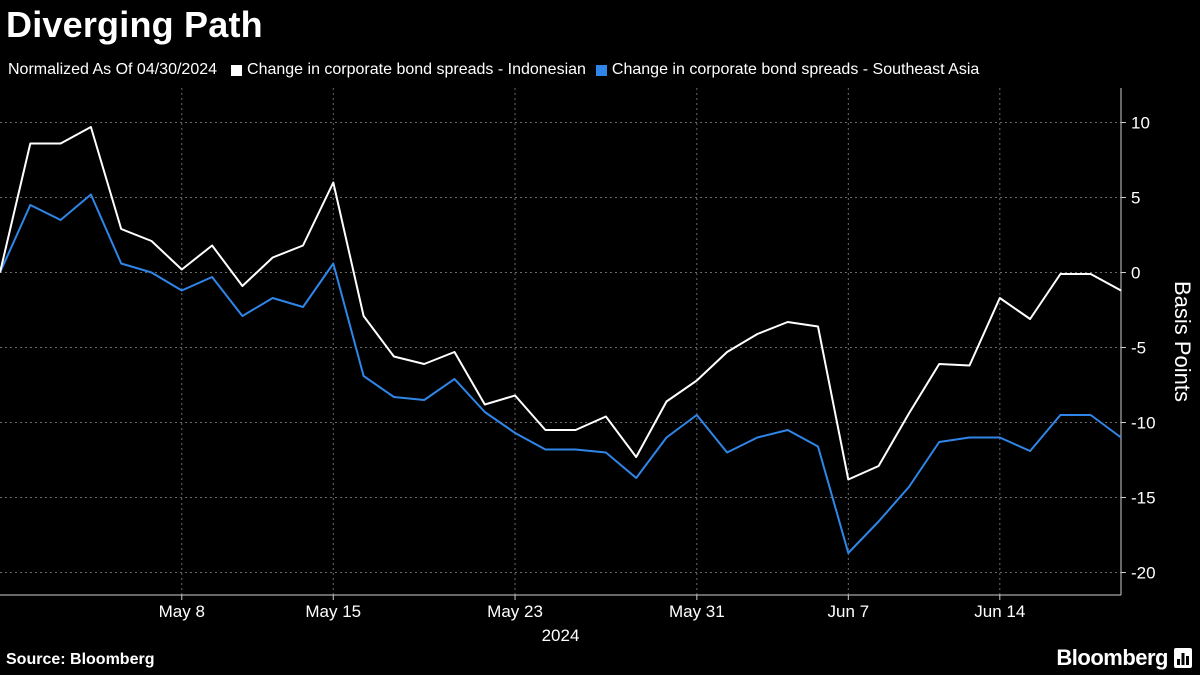 This screenshot has width=1200, height=675. What do you see at coordinates (697, 611) in the screenshot?
I see `x-tick-label: May 31` at bounding box center [697, 611].